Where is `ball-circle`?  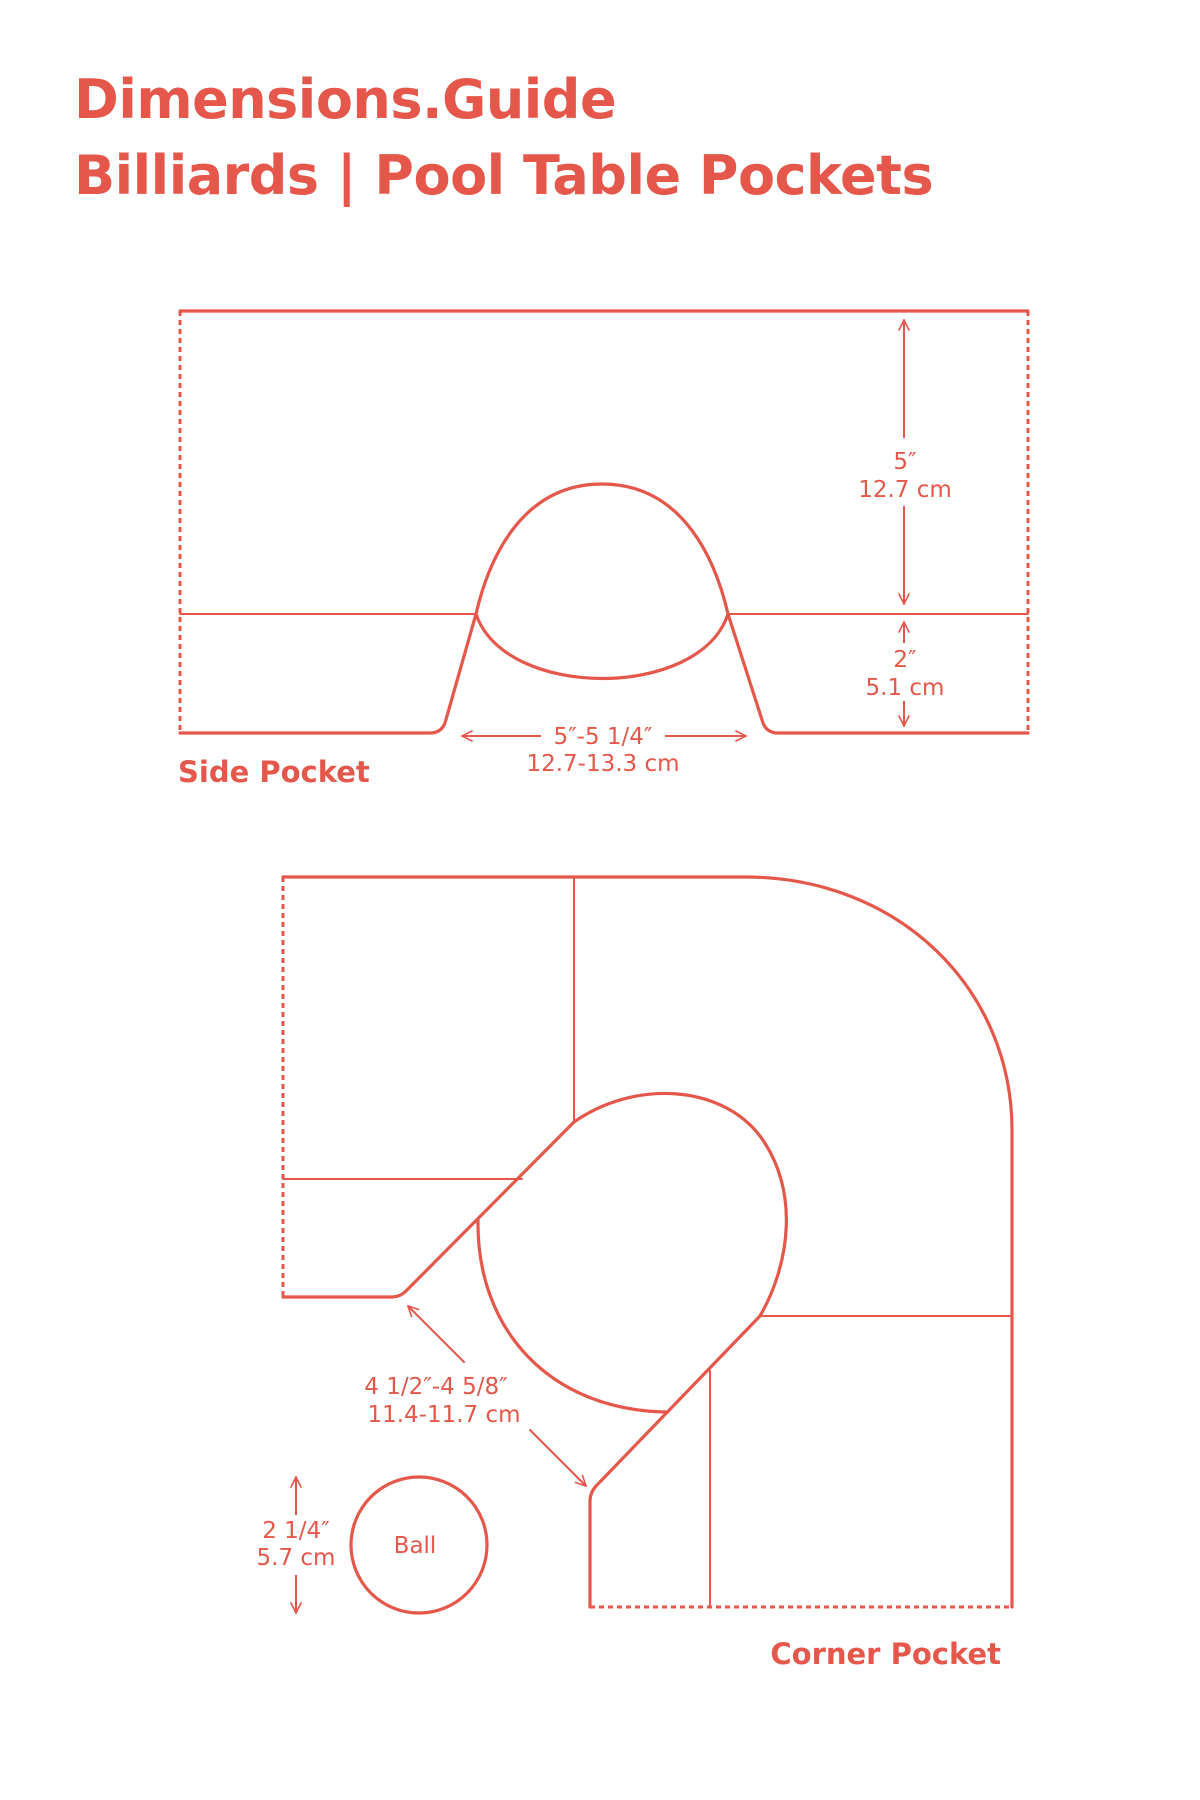 ball-circle is located at coordinates (419, 1545).